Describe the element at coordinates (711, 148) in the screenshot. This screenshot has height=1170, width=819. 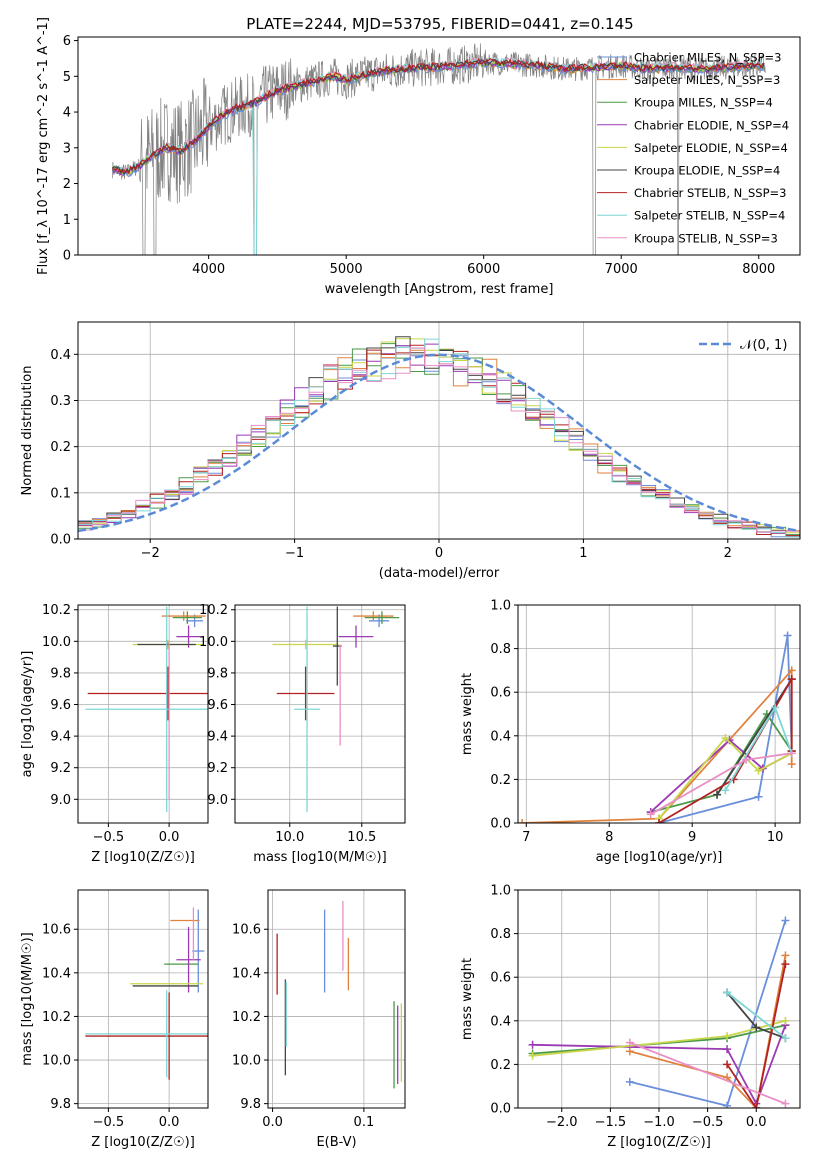
I see `legend-entry: Salpeter ELODIE, N_SSP=4` at that location.